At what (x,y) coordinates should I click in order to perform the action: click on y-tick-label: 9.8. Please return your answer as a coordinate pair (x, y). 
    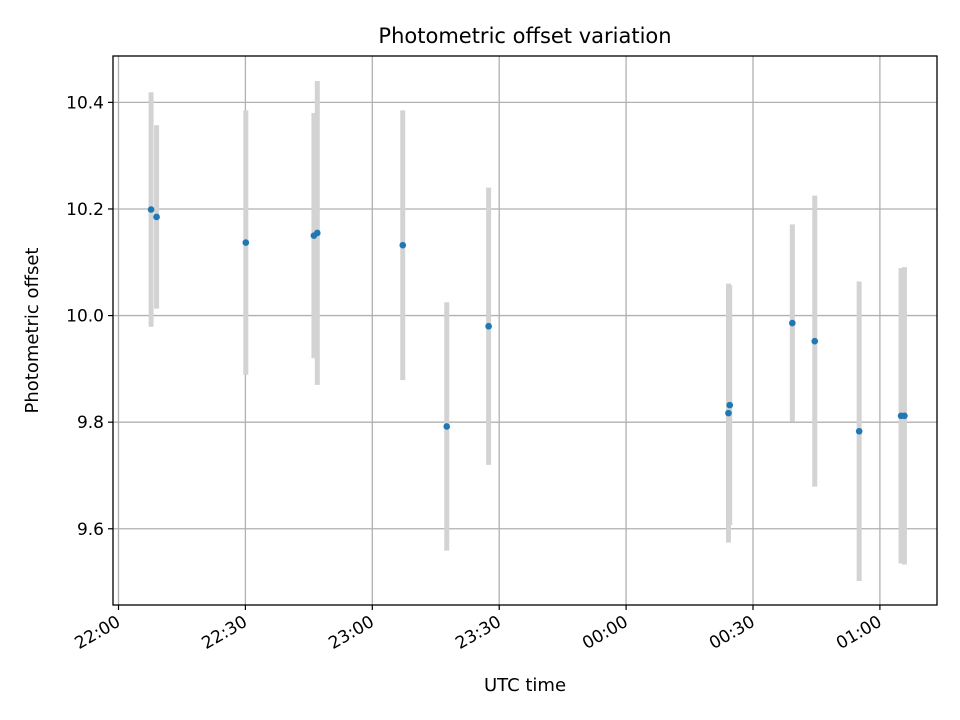
    Looking at the image, I should click on (90, 423).